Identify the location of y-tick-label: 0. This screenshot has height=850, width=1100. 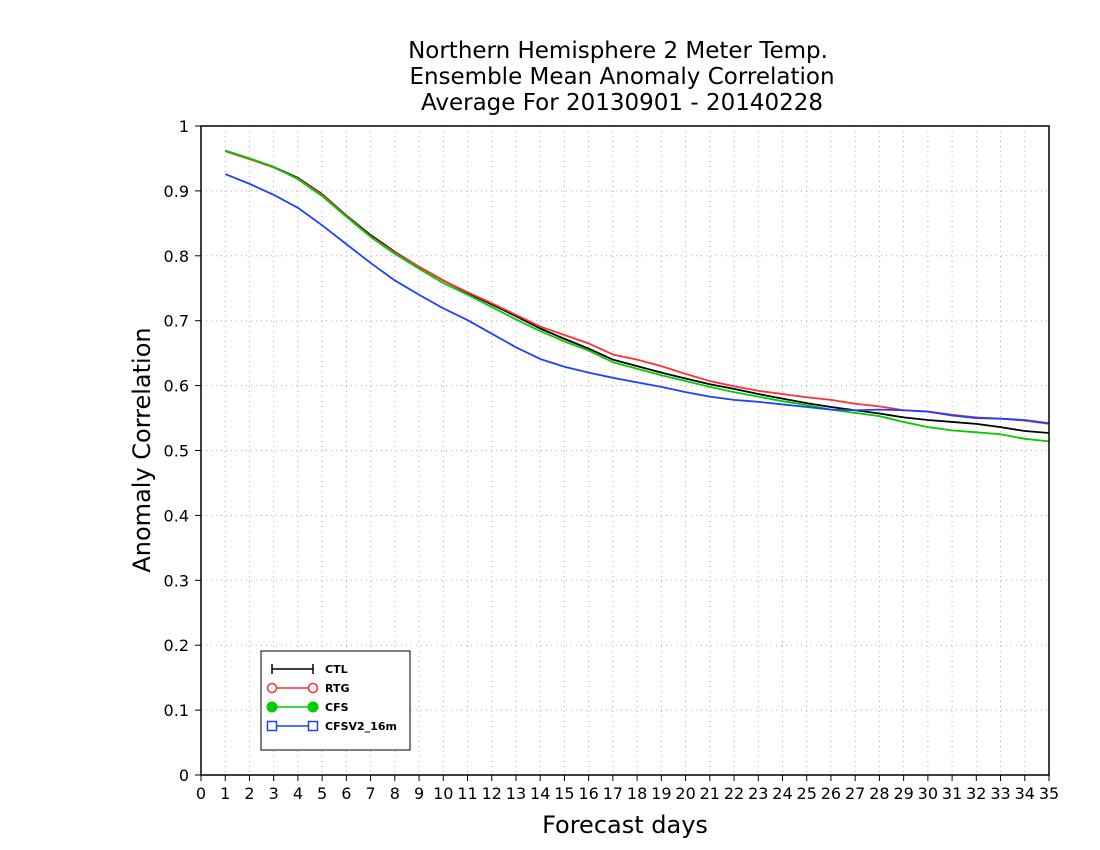
(184, 775).